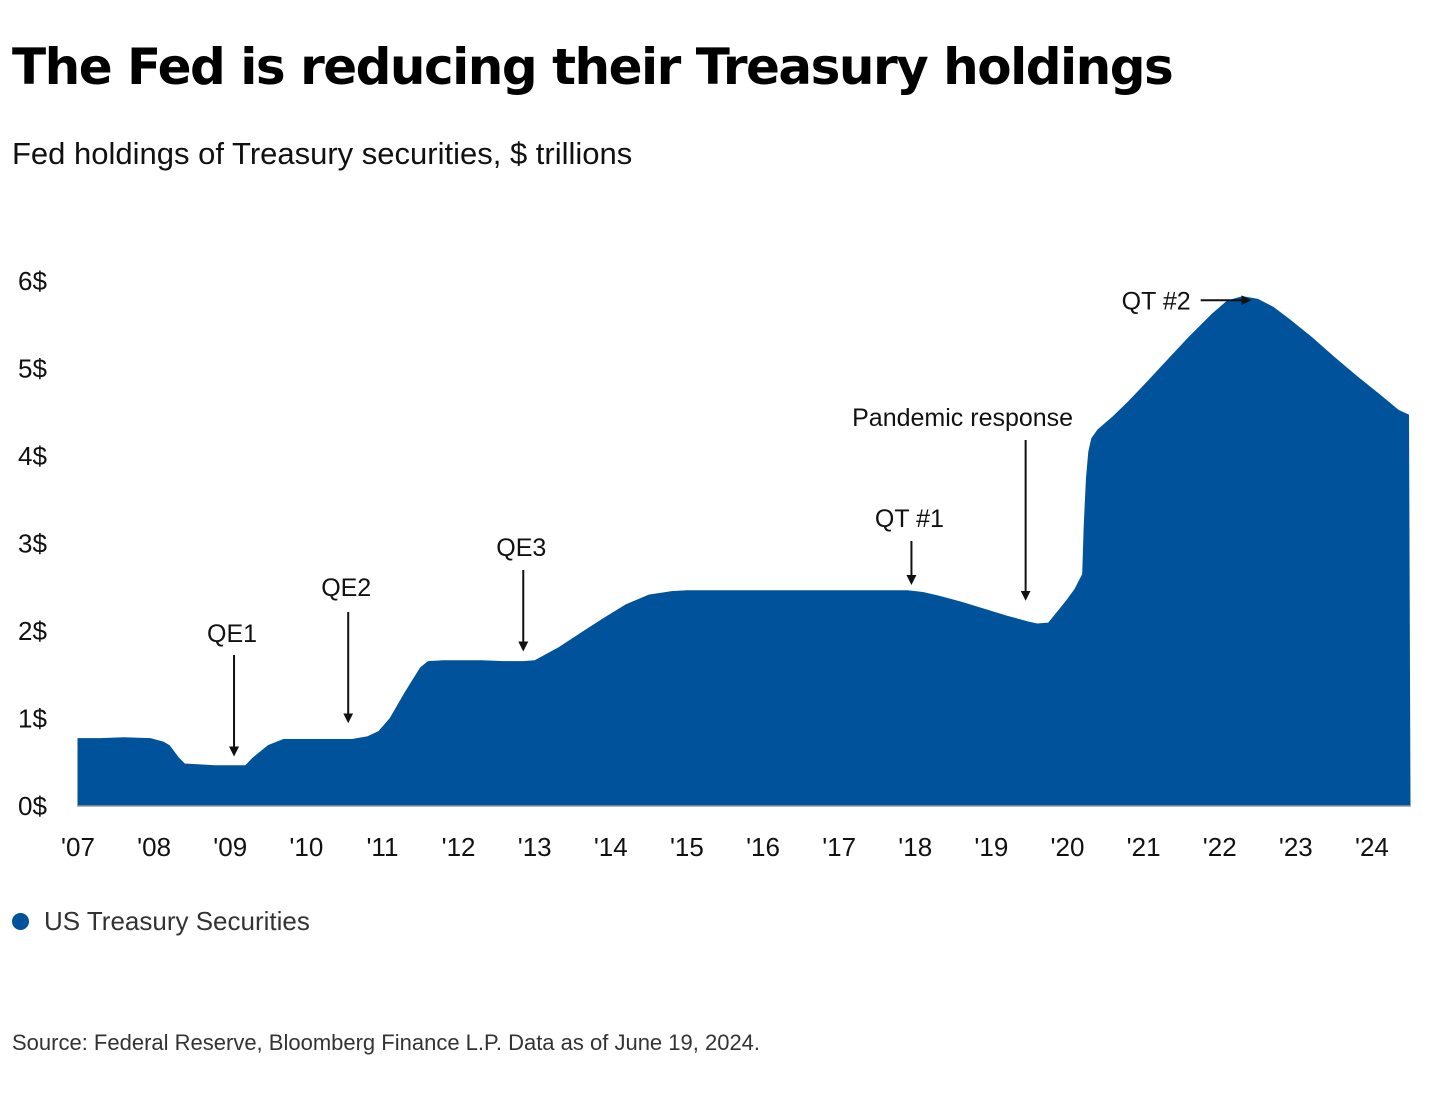 The image size is (1440, 1110). I want to click on y-tick-label: 0$, so click(32, 806).